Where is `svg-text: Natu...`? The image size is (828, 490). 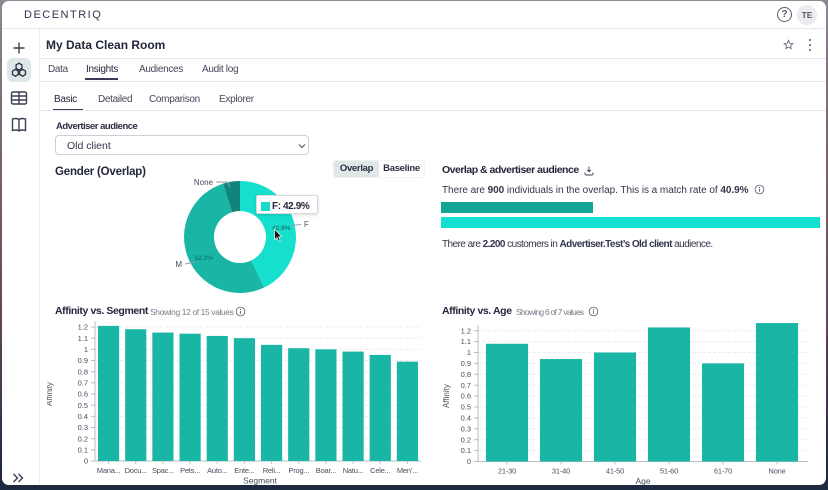
svg-text: Natu... is located at coordinates (353, 470).